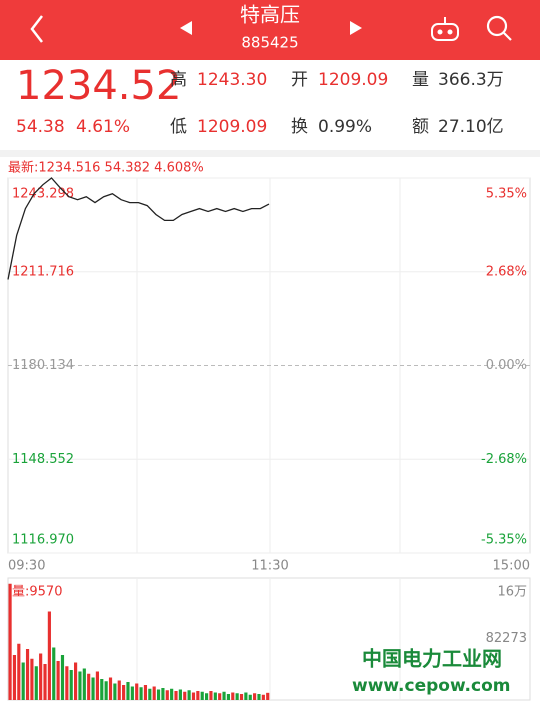 This screenshot has width=540, height=718. What do you see at coordinates (98, 86) in the screenshot?
I see `last-price: 1234.52` at bounding box center [98, 86].